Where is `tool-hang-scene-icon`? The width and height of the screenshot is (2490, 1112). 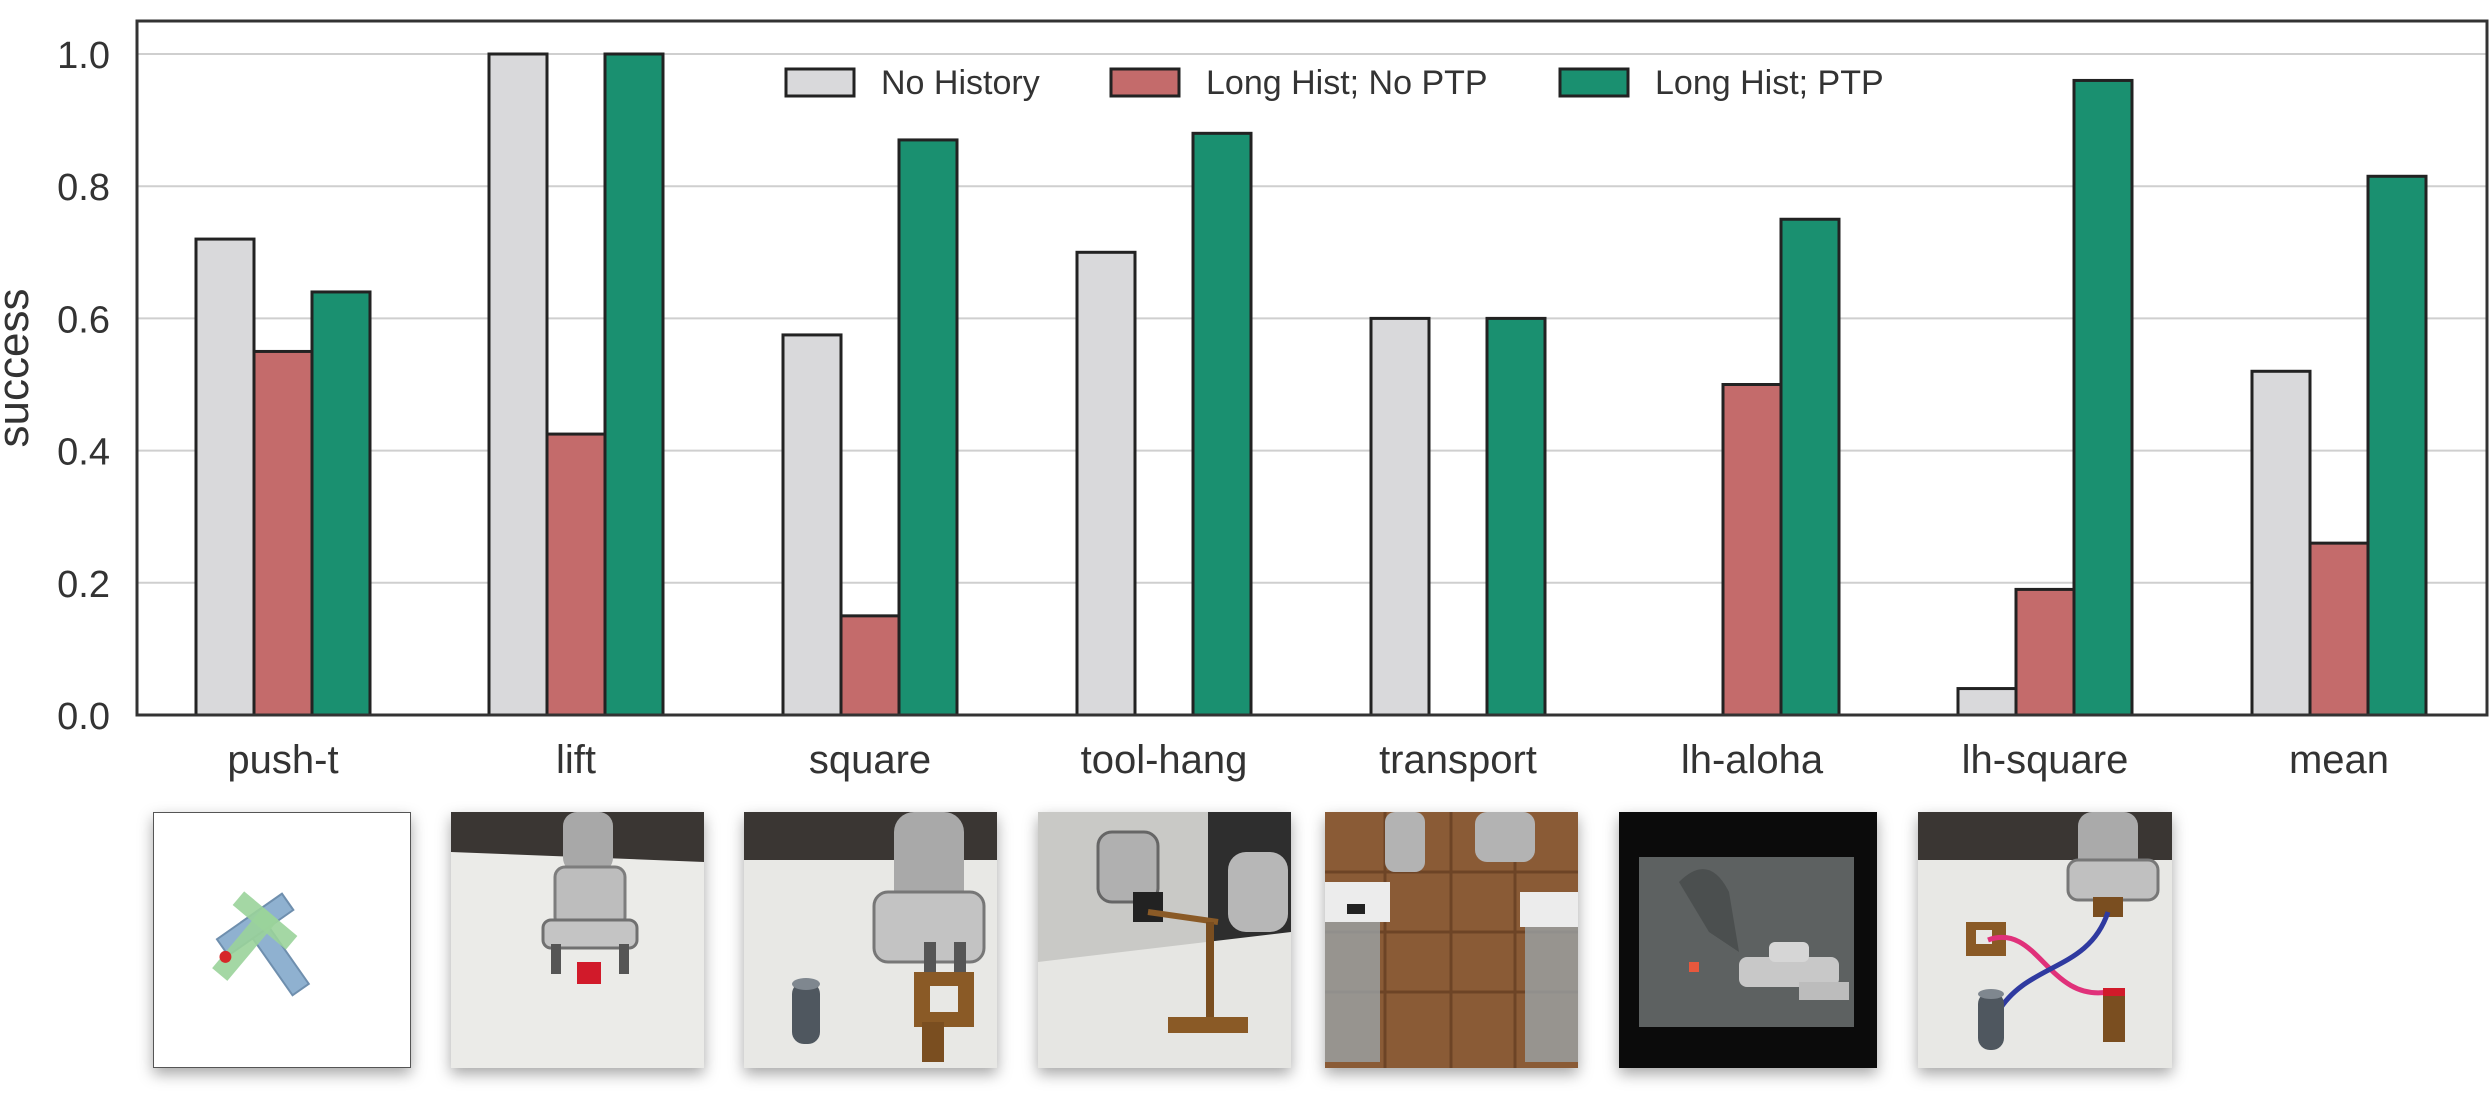
tool-hang-scene-icon is located at coordinates (1164, 940).